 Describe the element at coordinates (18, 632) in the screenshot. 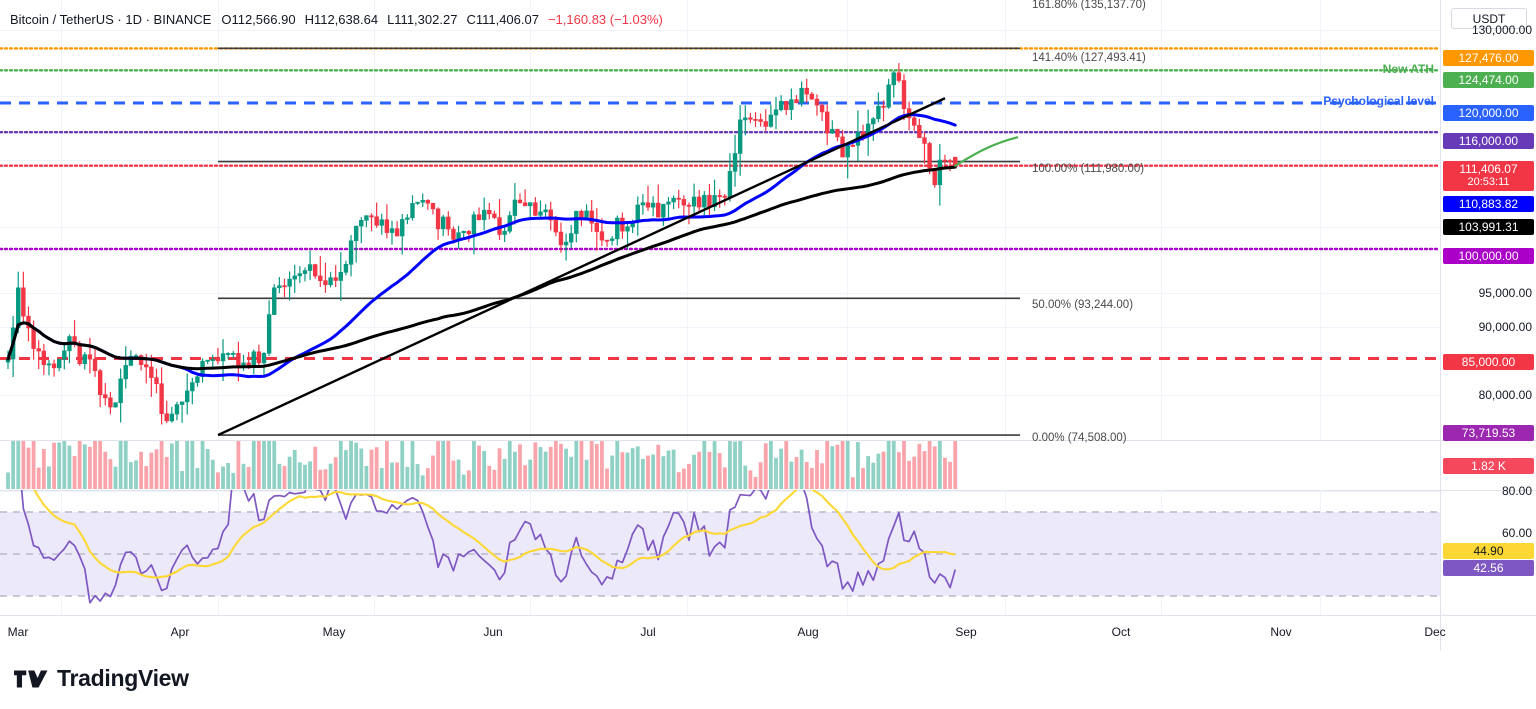

I see `time-axis-label: Mar` at that location.